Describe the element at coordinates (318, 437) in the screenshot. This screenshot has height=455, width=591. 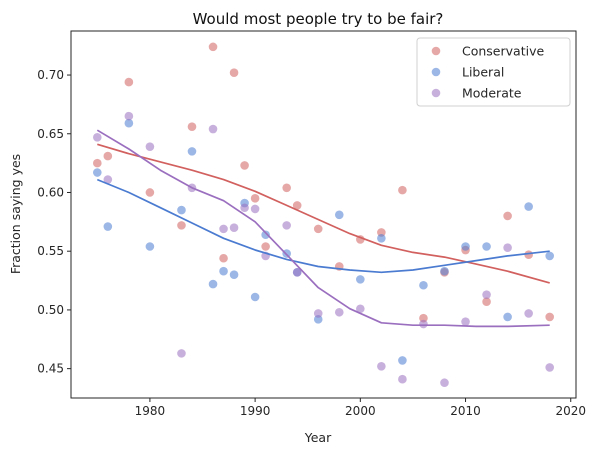
I see `x-axis-title: Year` at that location.